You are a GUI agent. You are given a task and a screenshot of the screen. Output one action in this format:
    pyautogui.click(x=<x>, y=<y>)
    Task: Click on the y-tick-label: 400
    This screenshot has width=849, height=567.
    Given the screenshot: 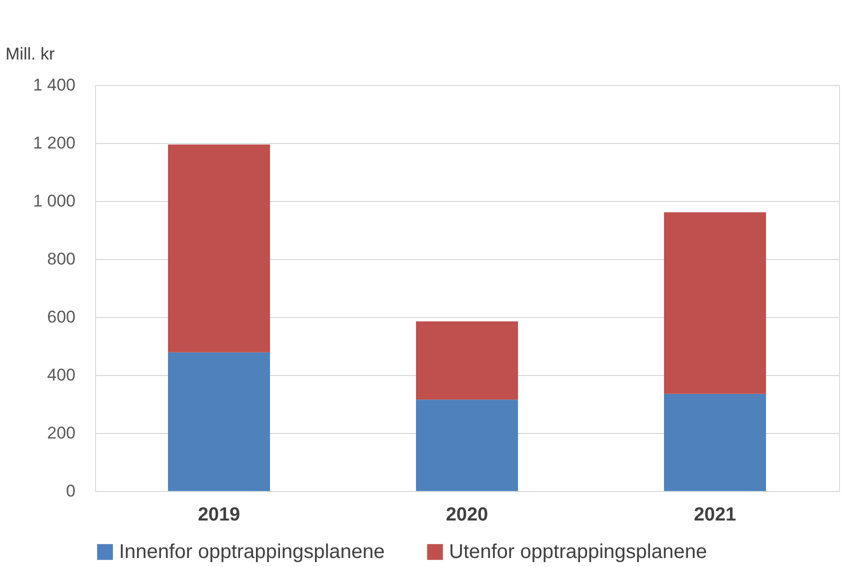 What is the action you would take?
    pyautogui.click(x=61, y=375)
    